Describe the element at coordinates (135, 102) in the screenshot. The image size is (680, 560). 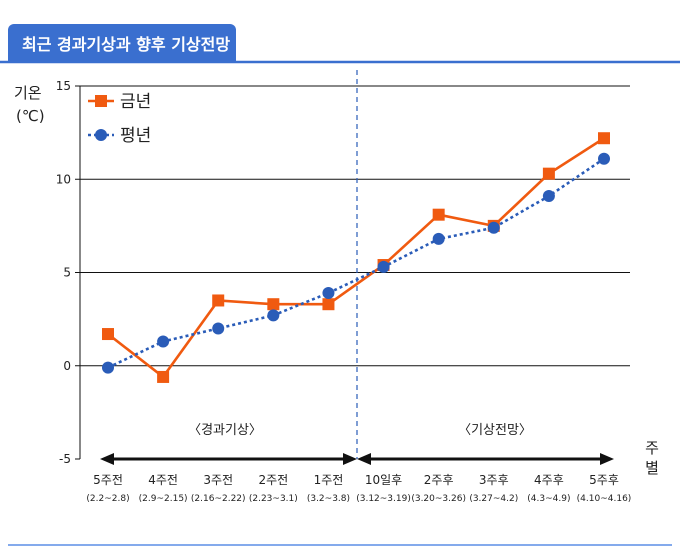
I see `legend-label: 금년` at that location.